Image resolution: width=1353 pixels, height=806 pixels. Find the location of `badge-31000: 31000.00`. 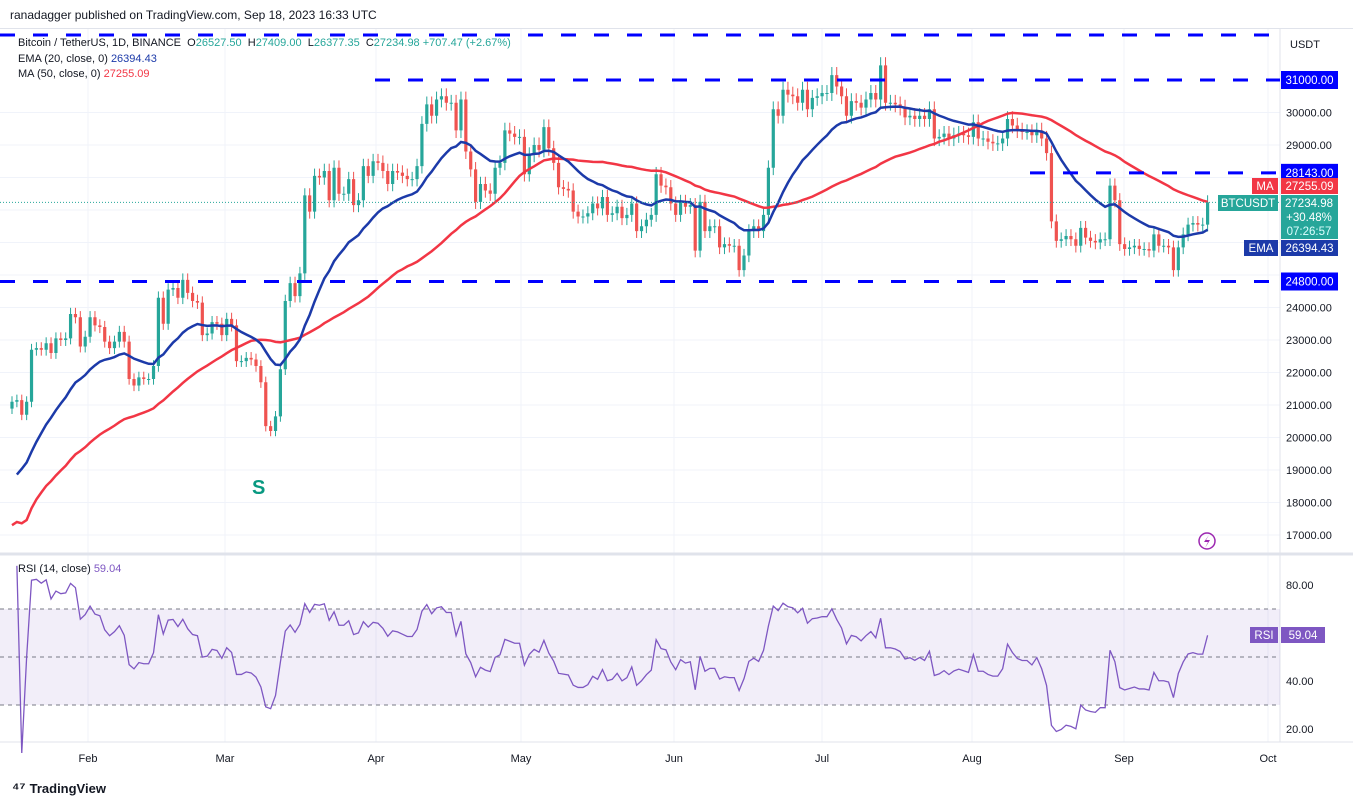

badge-31000: 31000.00 is located at coordinates (1310, 81).